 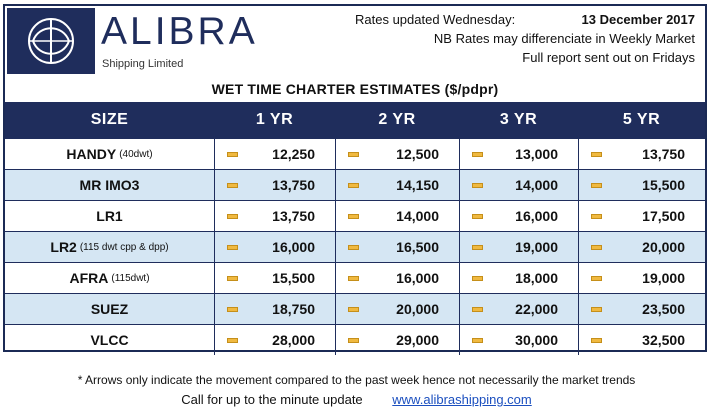 I want to click on brand-tagline: Shipping Limited, so click(x=143, y=64).